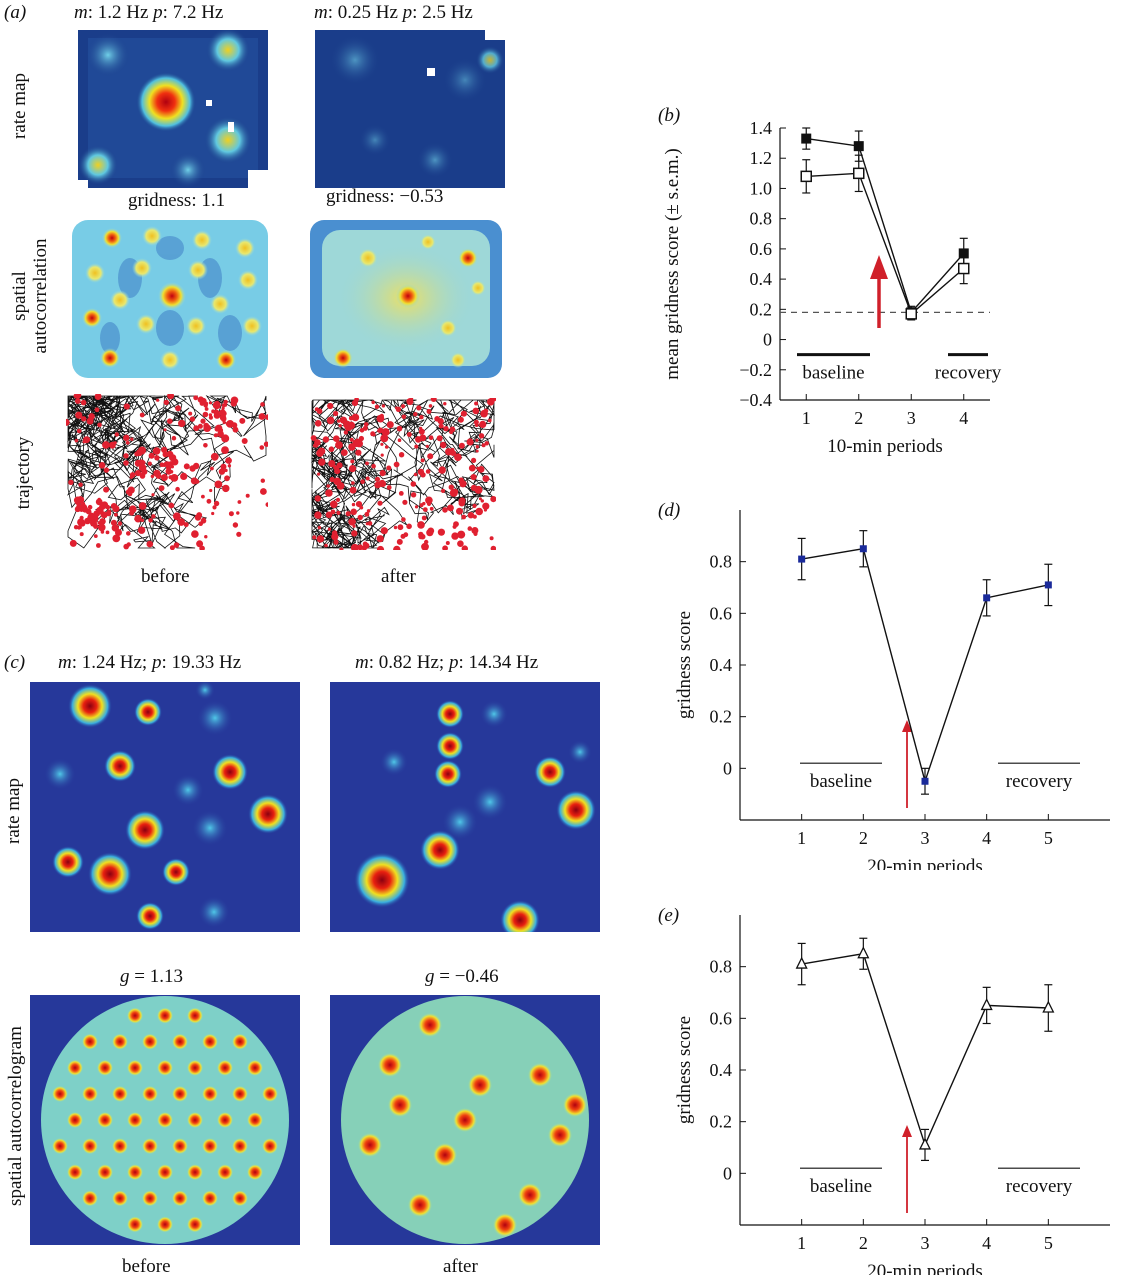 The image size is (1139, 1280). What do you see at coordinates (13, 811) in the screenshot?
I see `panel-c-row-rate-map: rate map` at bounding box center [13, 811].